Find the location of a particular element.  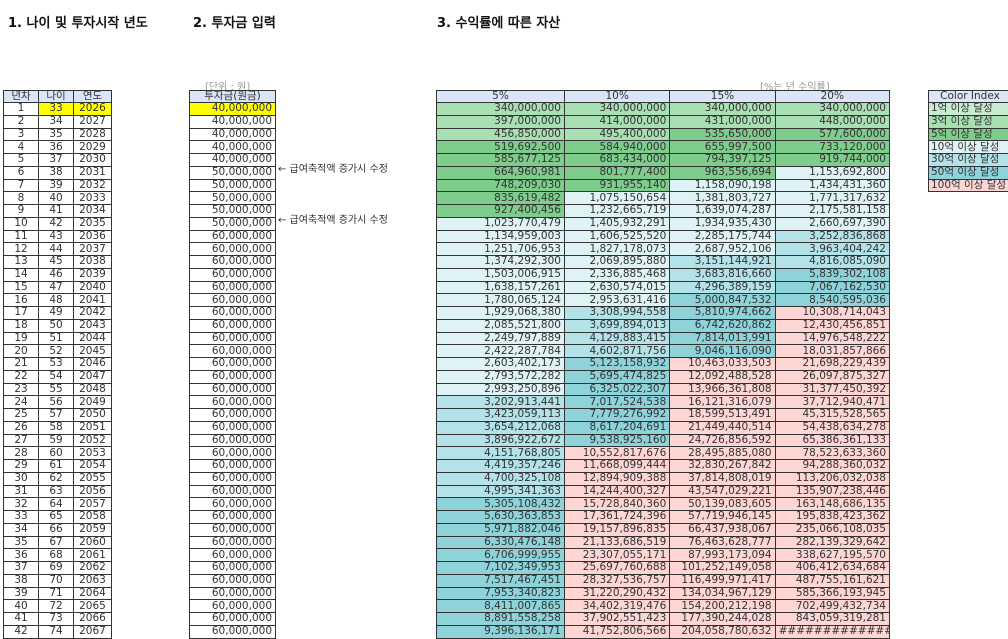

year-count-cell: 26 is located at coordinates (21, 427).